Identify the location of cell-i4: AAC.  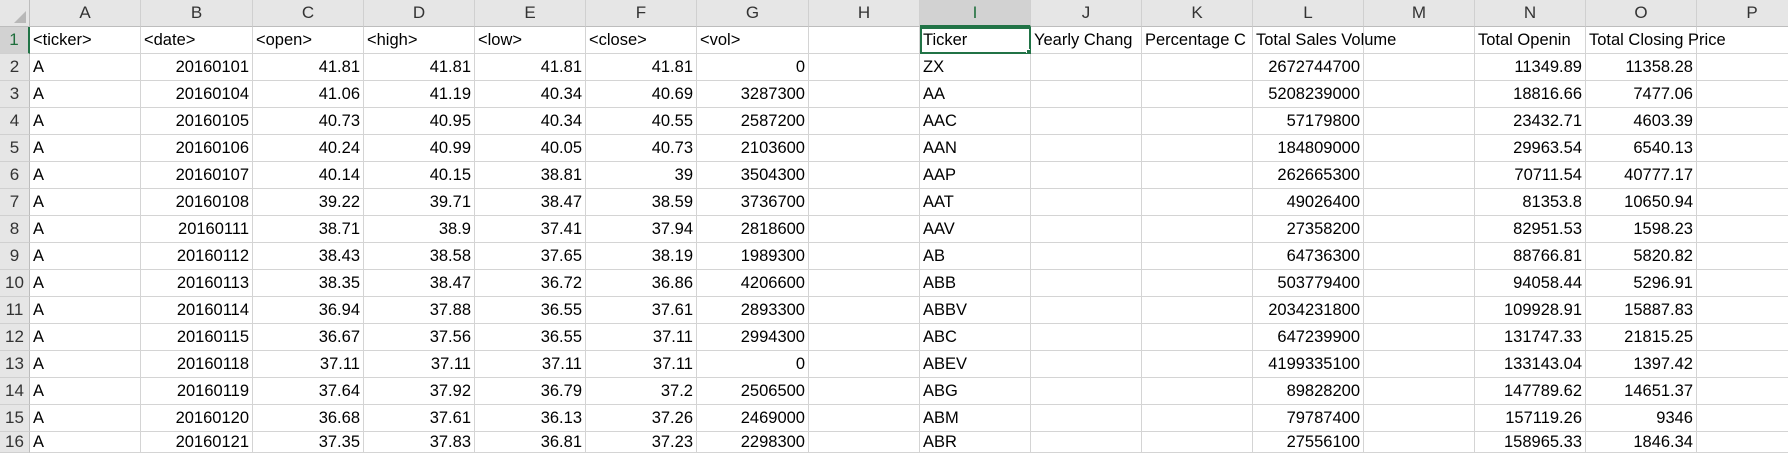
(975, 121).